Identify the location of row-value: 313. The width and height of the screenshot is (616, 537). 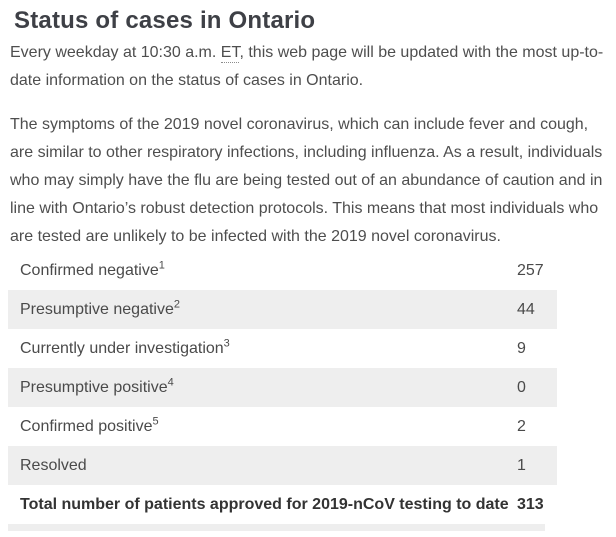
(530, 504).